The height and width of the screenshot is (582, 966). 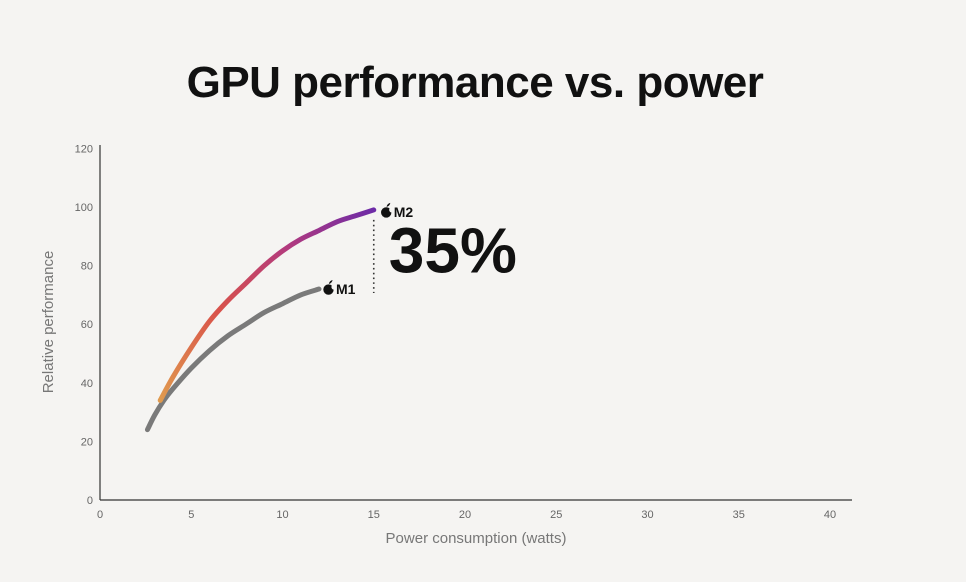 What do you see at coordinates (84, 149) in the screenshot?
I see `y-tick-label: 120` at bounding box center [84, 149].